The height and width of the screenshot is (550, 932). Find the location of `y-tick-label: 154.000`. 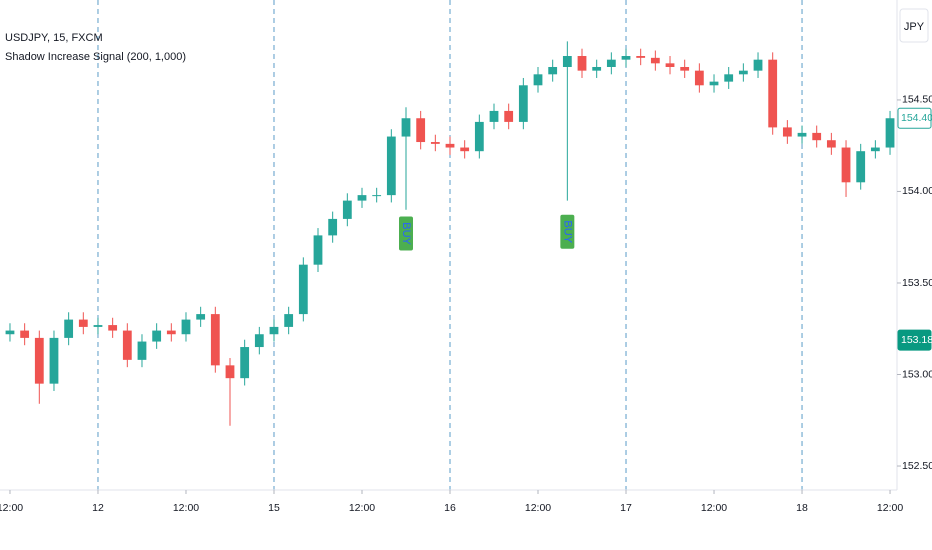

y-tick-label: 154.000 is located at coordinates (917, 191).